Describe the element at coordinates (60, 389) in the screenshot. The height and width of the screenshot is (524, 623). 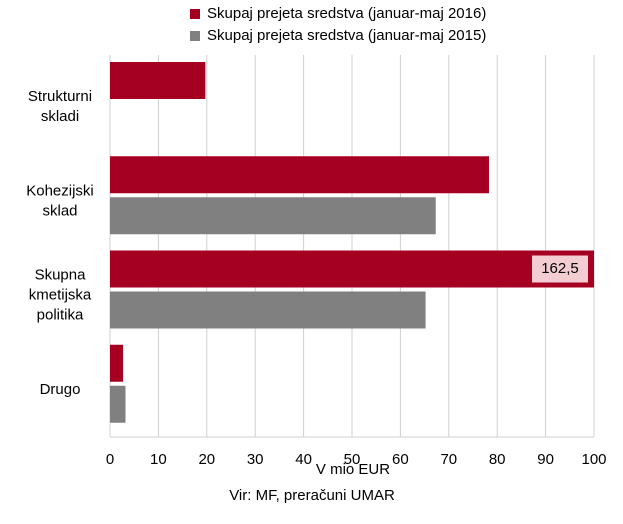
I see `y-tick-label: Drugo` at that location.